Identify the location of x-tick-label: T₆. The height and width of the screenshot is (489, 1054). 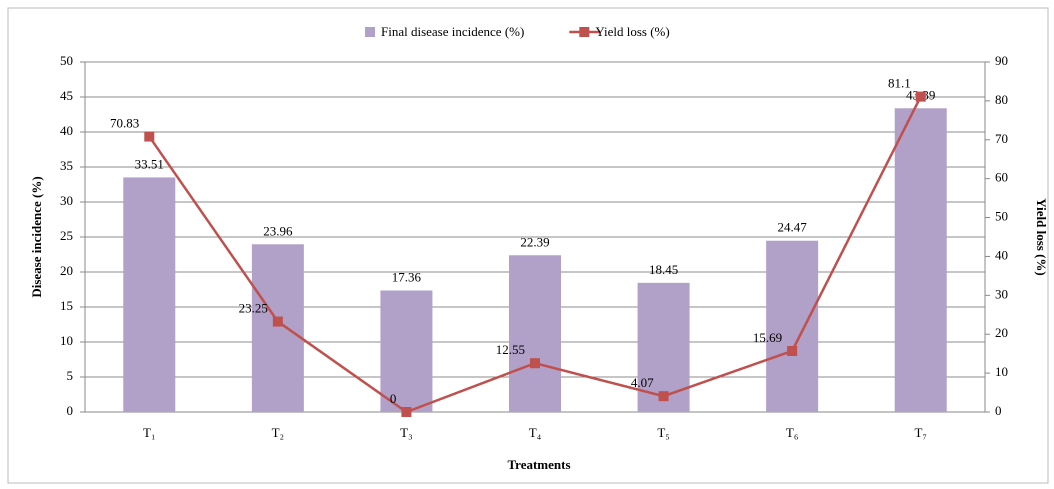
(792, 432).